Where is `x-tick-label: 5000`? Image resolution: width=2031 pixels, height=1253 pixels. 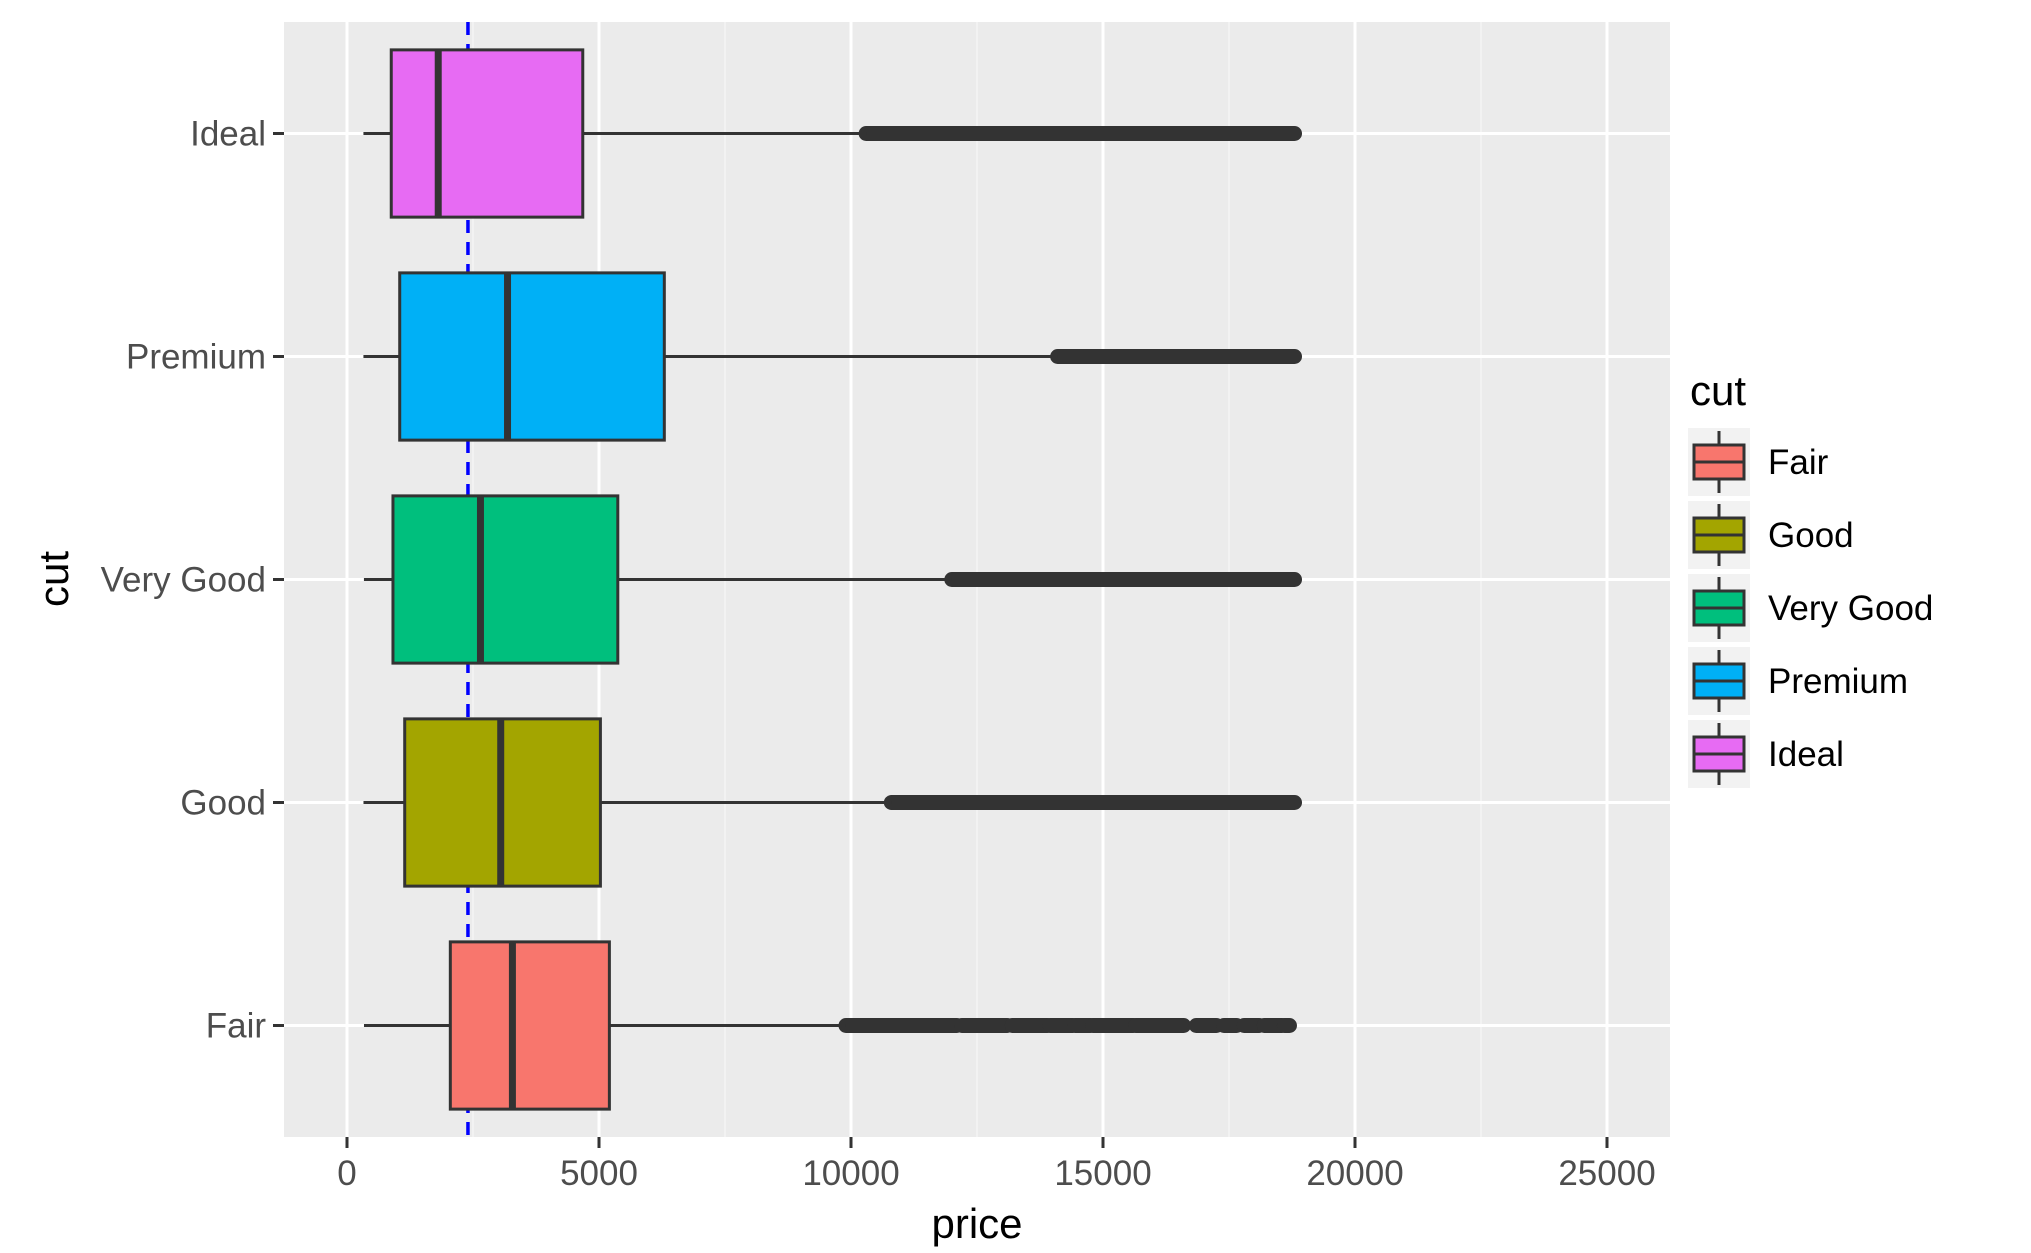 x-tick-label: 5000 is located at coordinates (599, 1173).